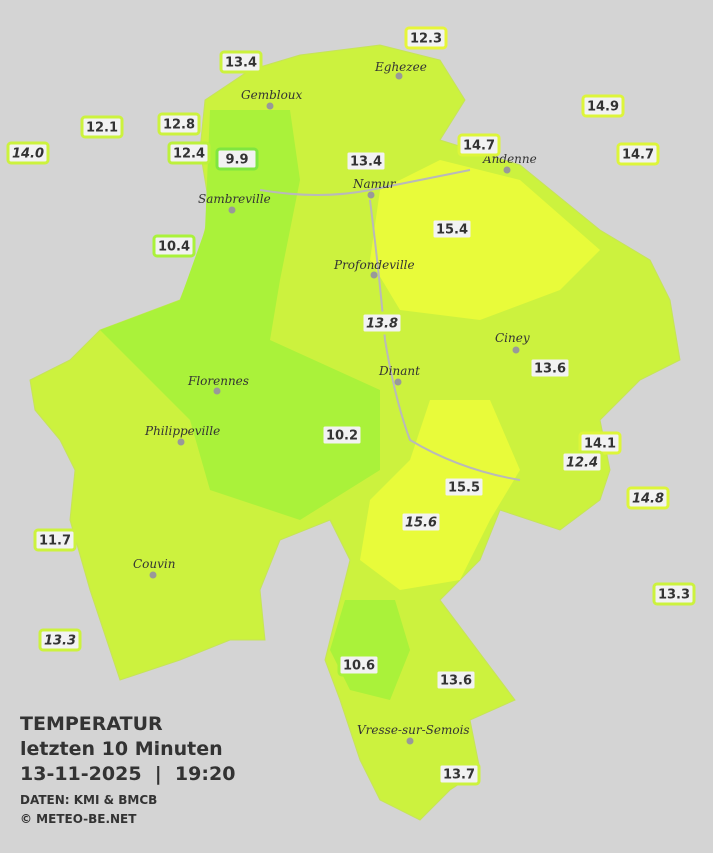 The image size is (713, 853). I want to click on station: 15.4, so click(452, 229).